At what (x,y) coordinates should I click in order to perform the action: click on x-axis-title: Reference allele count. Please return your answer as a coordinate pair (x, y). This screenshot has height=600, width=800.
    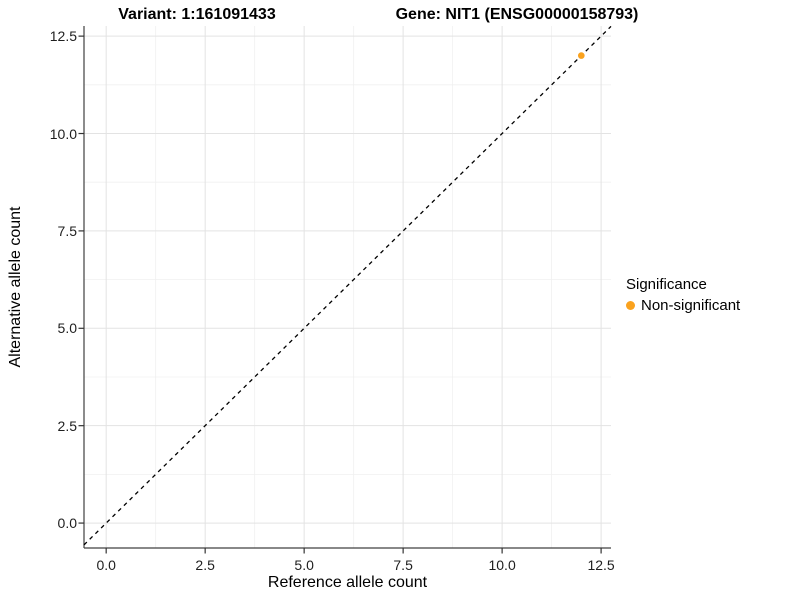
    Looking at the image, I should click on (347, 582).